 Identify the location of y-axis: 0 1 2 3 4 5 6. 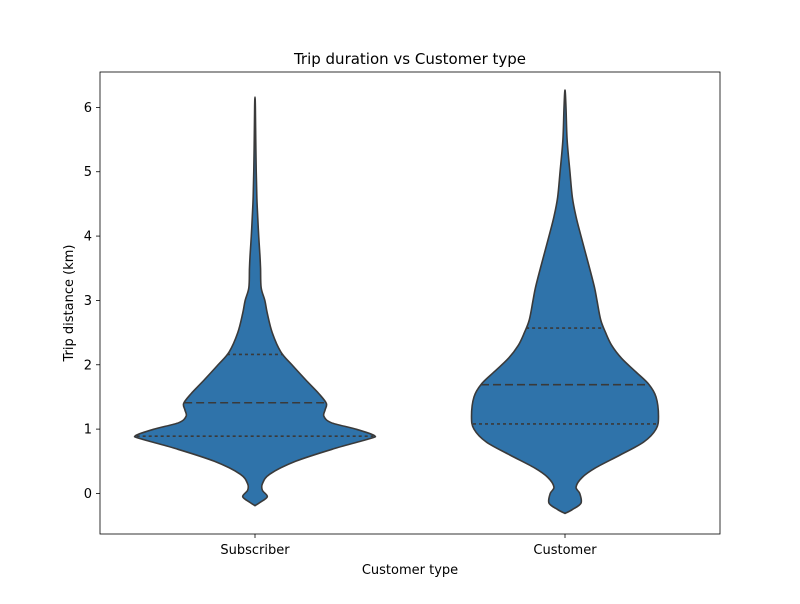
(92, 301).